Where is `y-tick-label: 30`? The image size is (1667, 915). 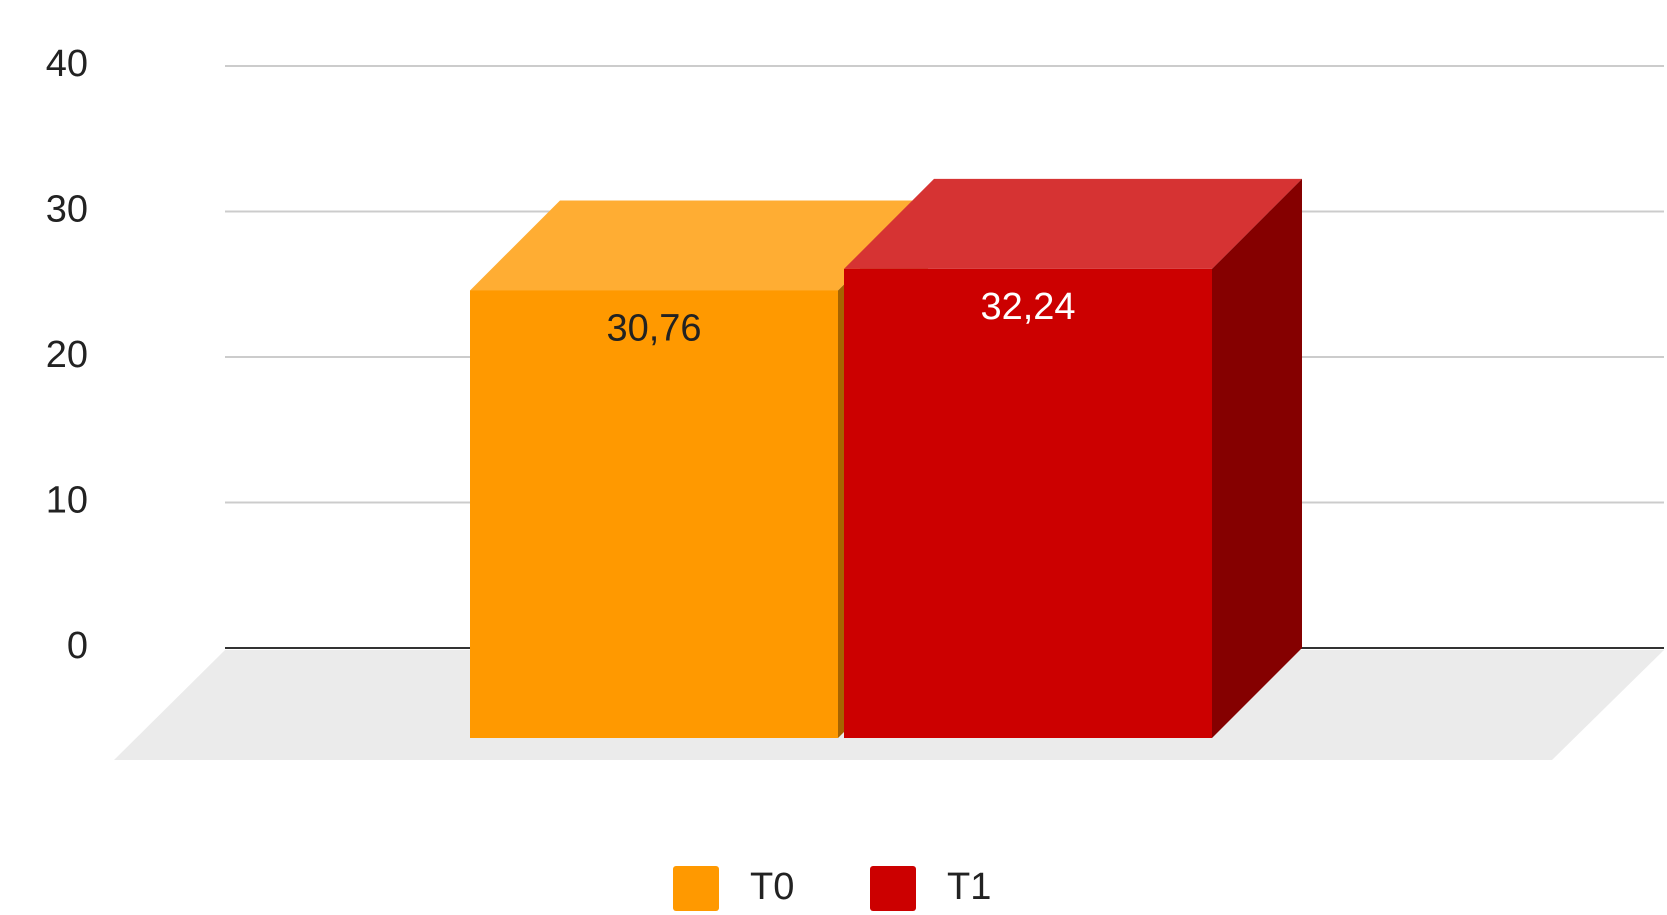
y-tick-label: 30 is located at coordinates (67, 210).